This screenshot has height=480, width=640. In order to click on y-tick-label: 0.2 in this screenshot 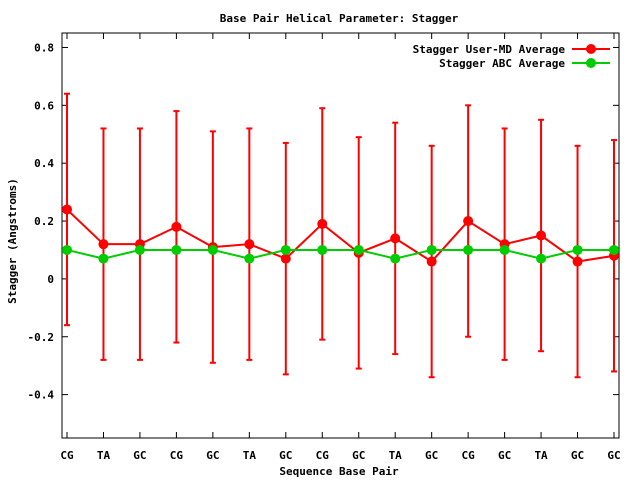, I will do `click(44, 221)`.